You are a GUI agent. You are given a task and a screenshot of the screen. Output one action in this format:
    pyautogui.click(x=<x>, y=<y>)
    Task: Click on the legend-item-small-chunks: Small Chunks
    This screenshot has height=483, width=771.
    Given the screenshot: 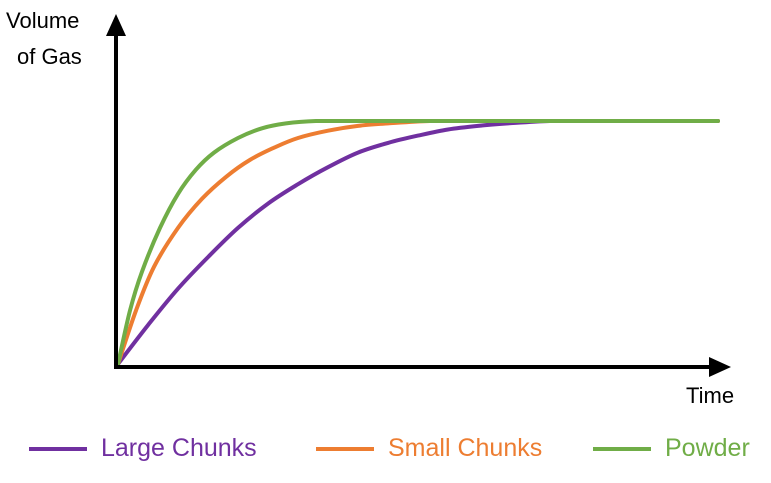 What is the action you would take?
    pyautogui.click(x=429, y=448)
    